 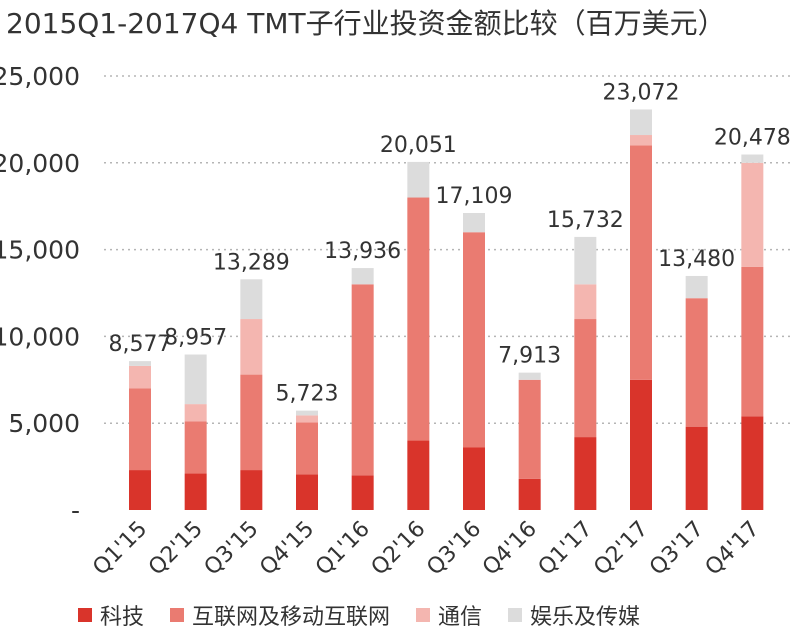 I want to click on y-tick-label: -, so click(x=75, y=510).